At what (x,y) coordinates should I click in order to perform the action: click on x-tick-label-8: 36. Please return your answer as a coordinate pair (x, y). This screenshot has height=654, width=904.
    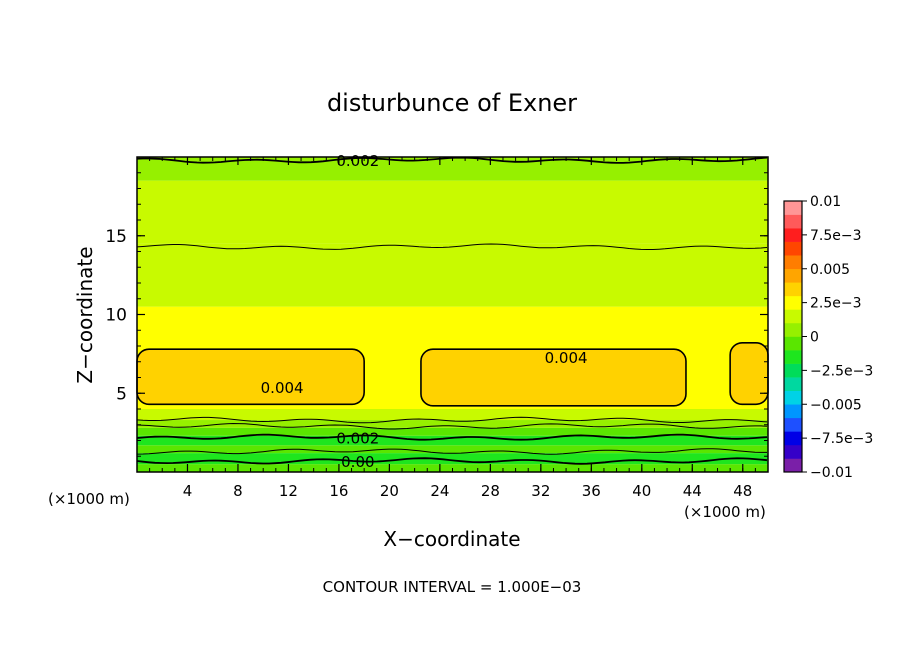
    Looking at the image, I should click on (591, 491).